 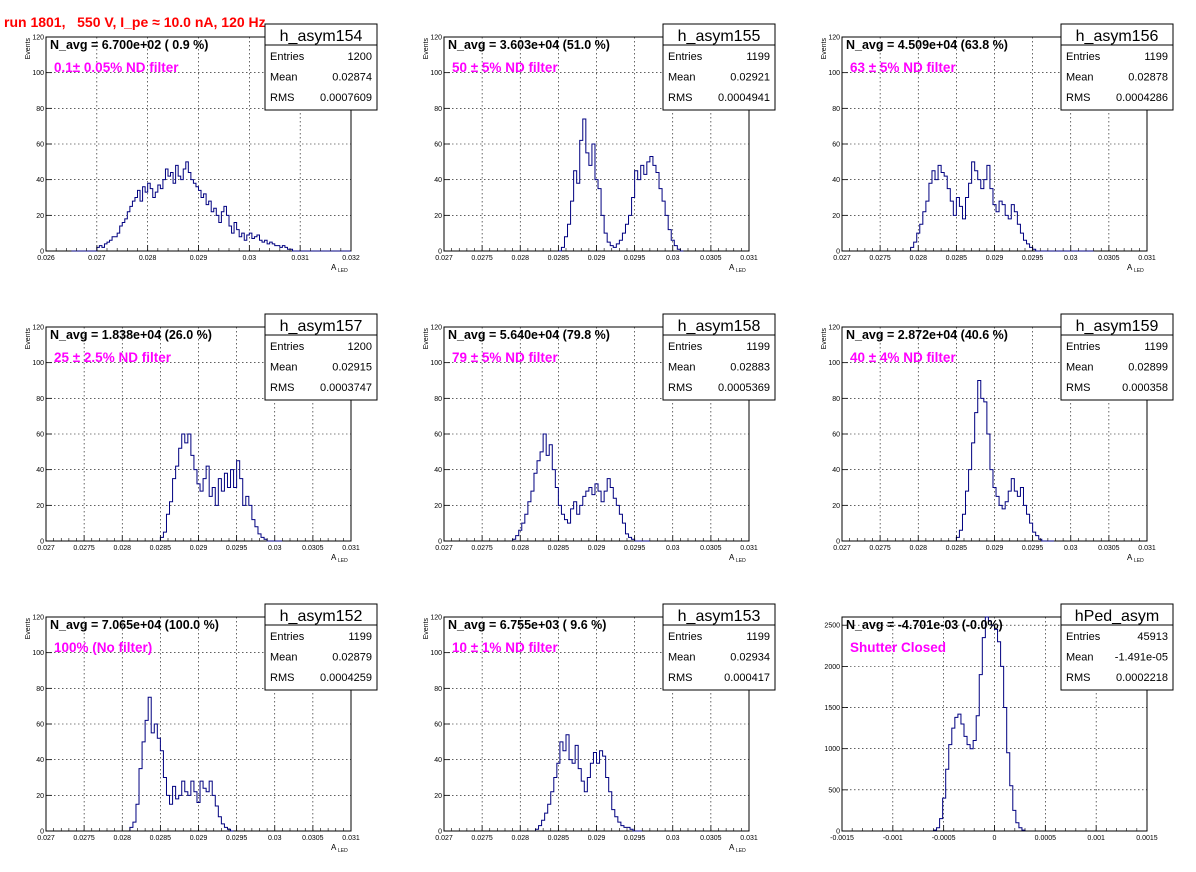 What do you see at coordinates (1046, 838) in the screenshot?
I see `x-tick-label: 0.0005` at bounding box center [1046, 838].